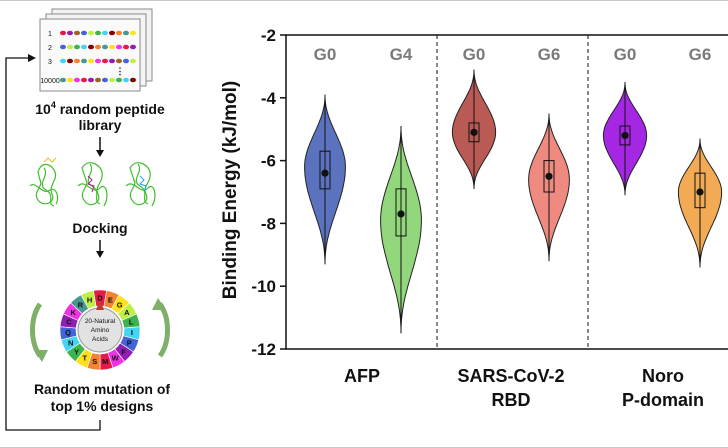 This screenshot has width=728, height=448. I want to click on violin-noro-g0: G0, so click(625, 120).